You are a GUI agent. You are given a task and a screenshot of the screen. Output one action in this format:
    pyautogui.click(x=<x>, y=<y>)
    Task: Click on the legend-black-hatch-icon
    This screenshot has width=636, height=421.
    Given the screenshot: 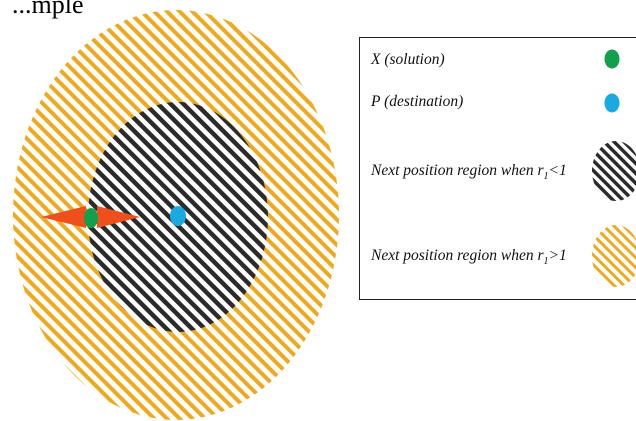 What is the action you would take?
    pyautogui.click(x=614, y=171)
    